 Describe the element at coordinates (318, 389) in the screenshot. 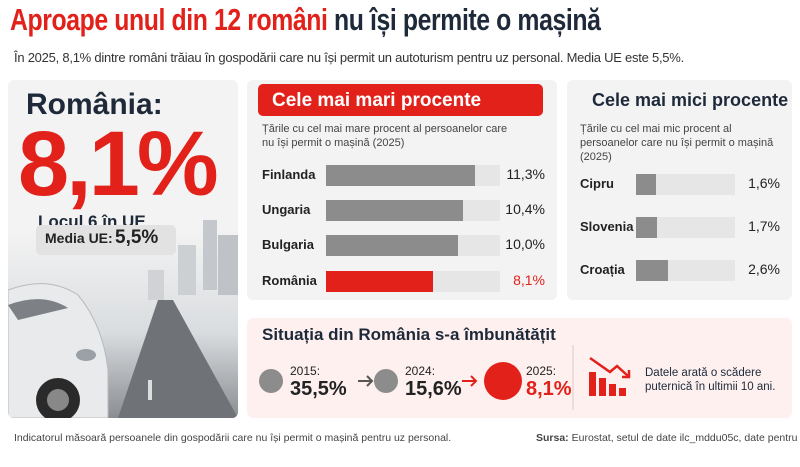

I see `timeline-value: 35,5%` at that location.